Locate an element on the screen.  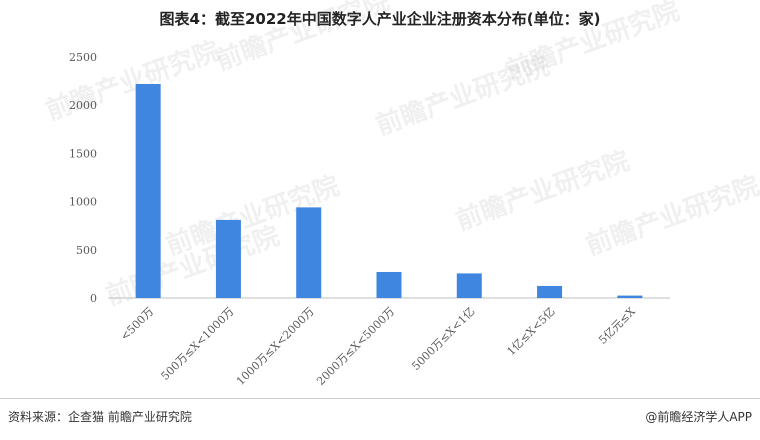
y-tick-label: 500 is located at coordinates (86, 250).